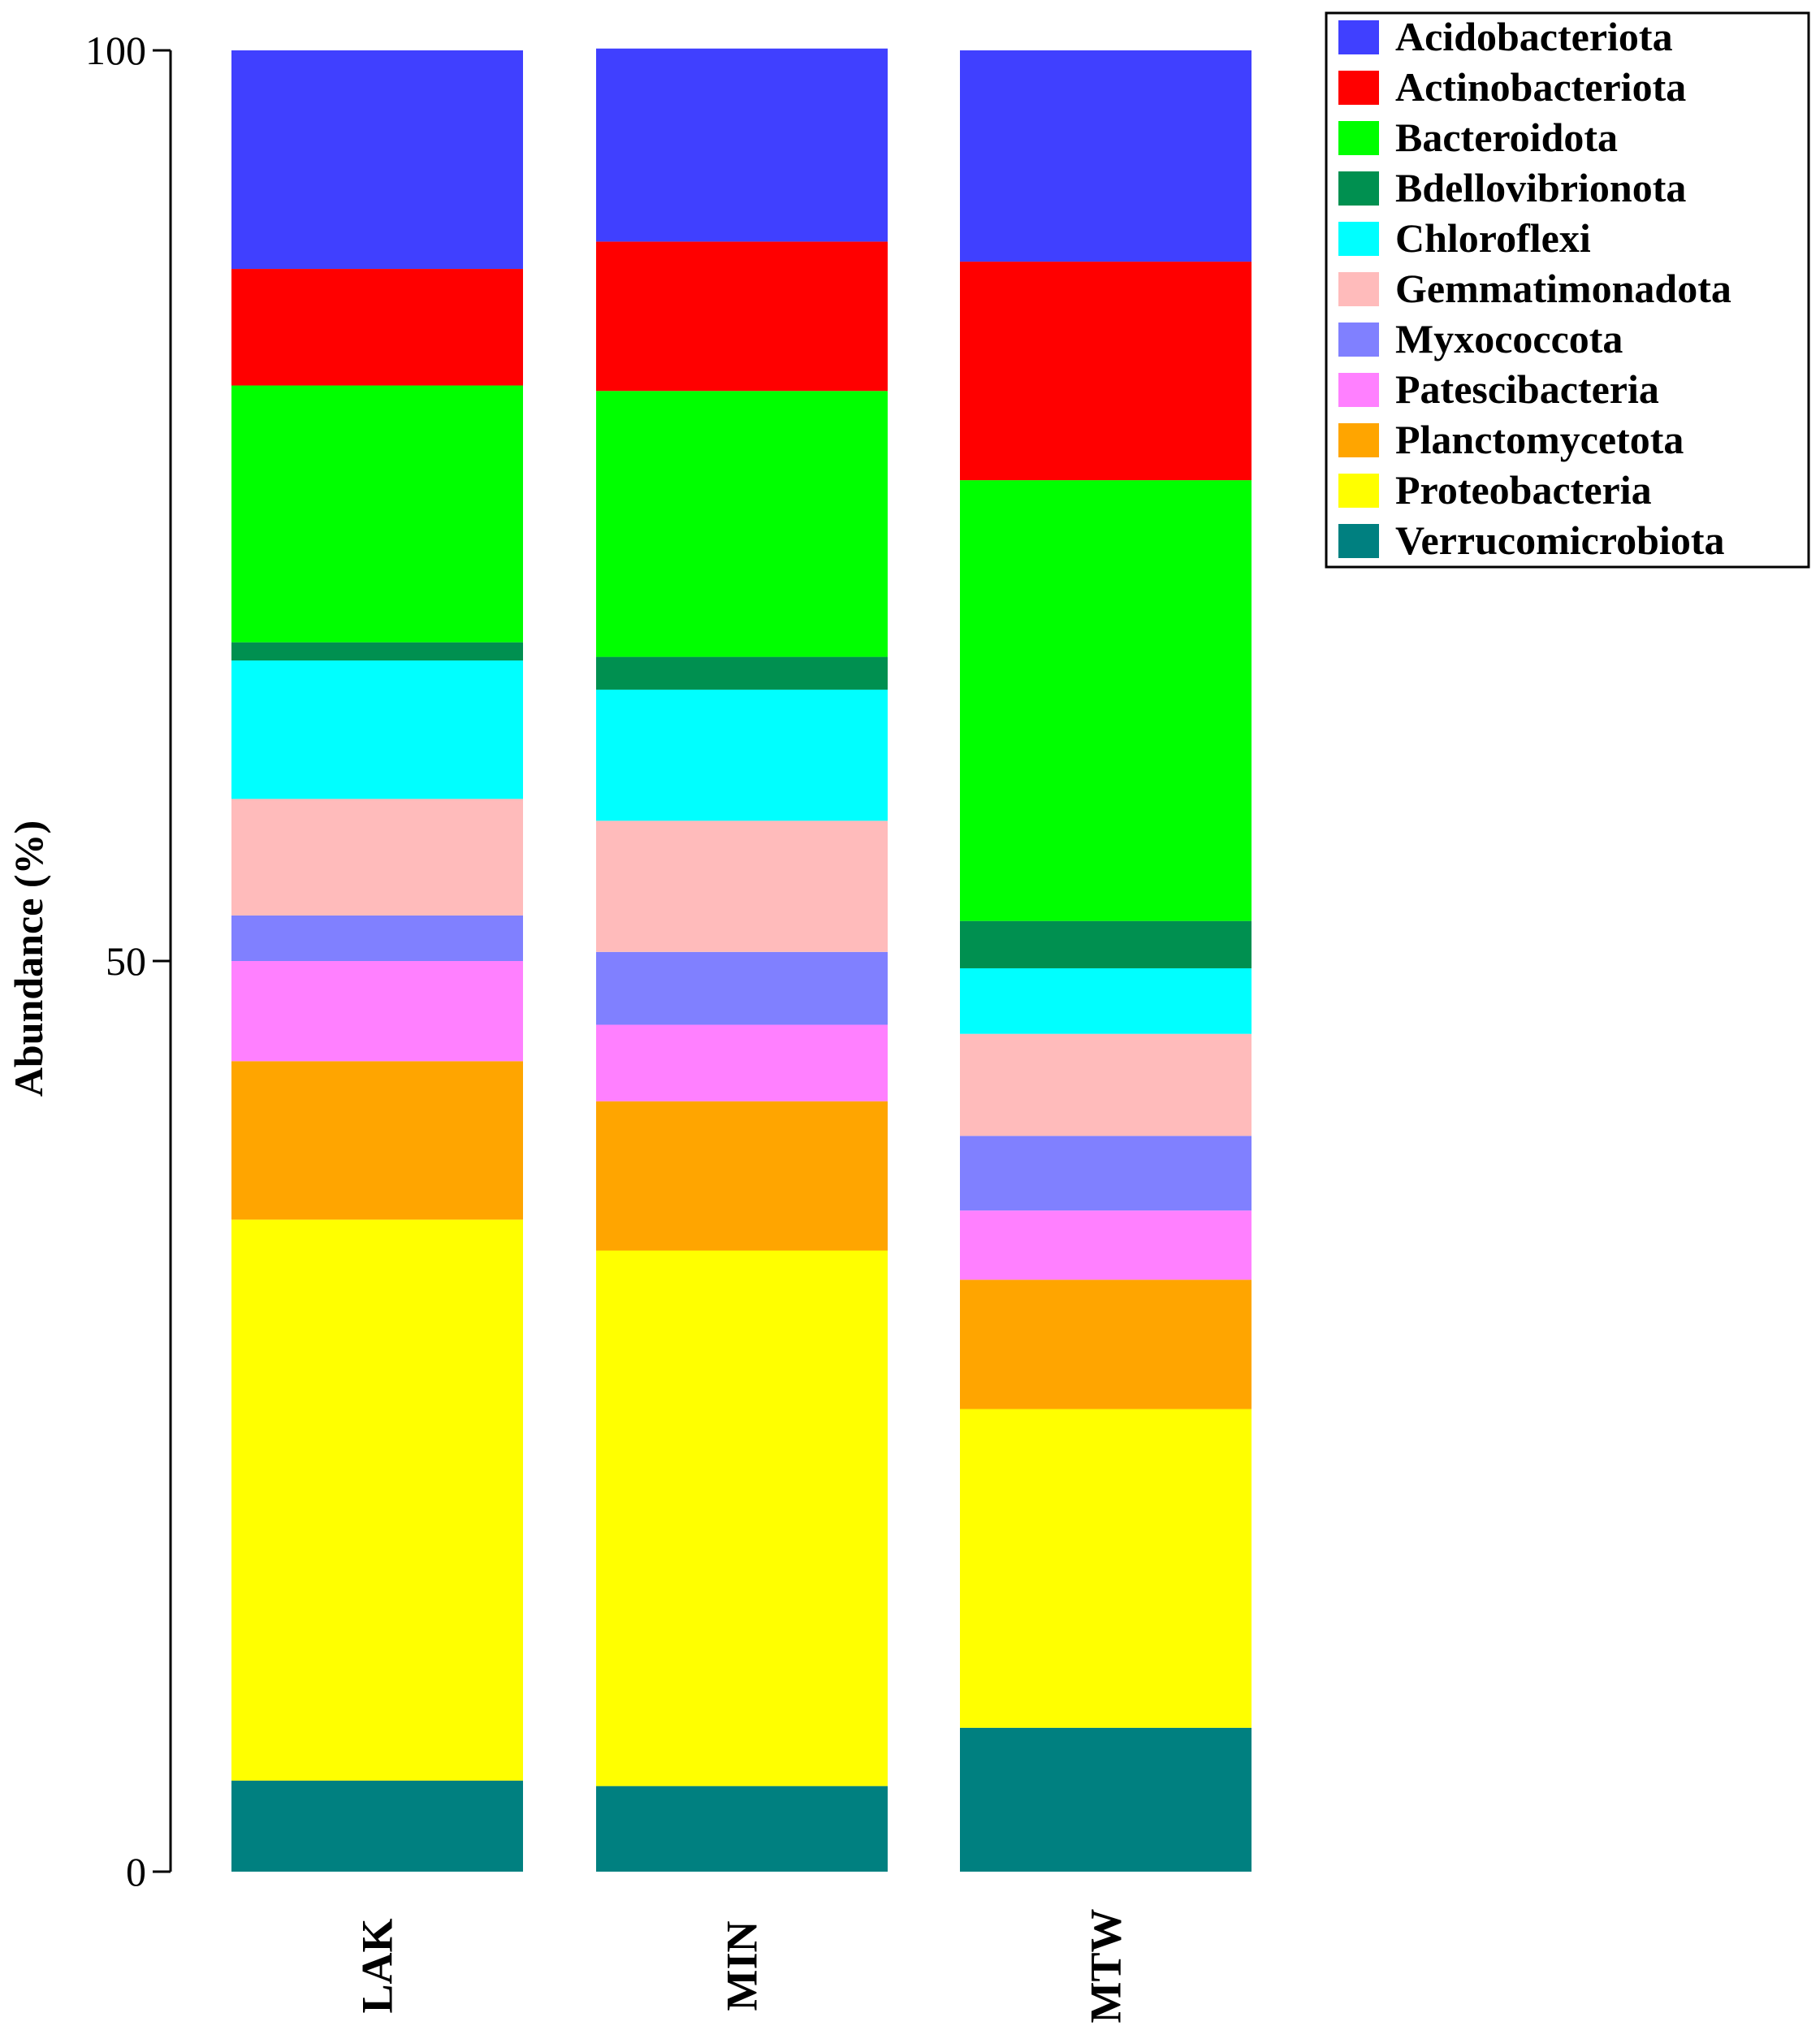 The image size is (1820, 2039). What do you see at coordinates (742, 316) in the screenshot?
I see `bar-segment-min-actinobacteriota` at bounding box center [742, 316].